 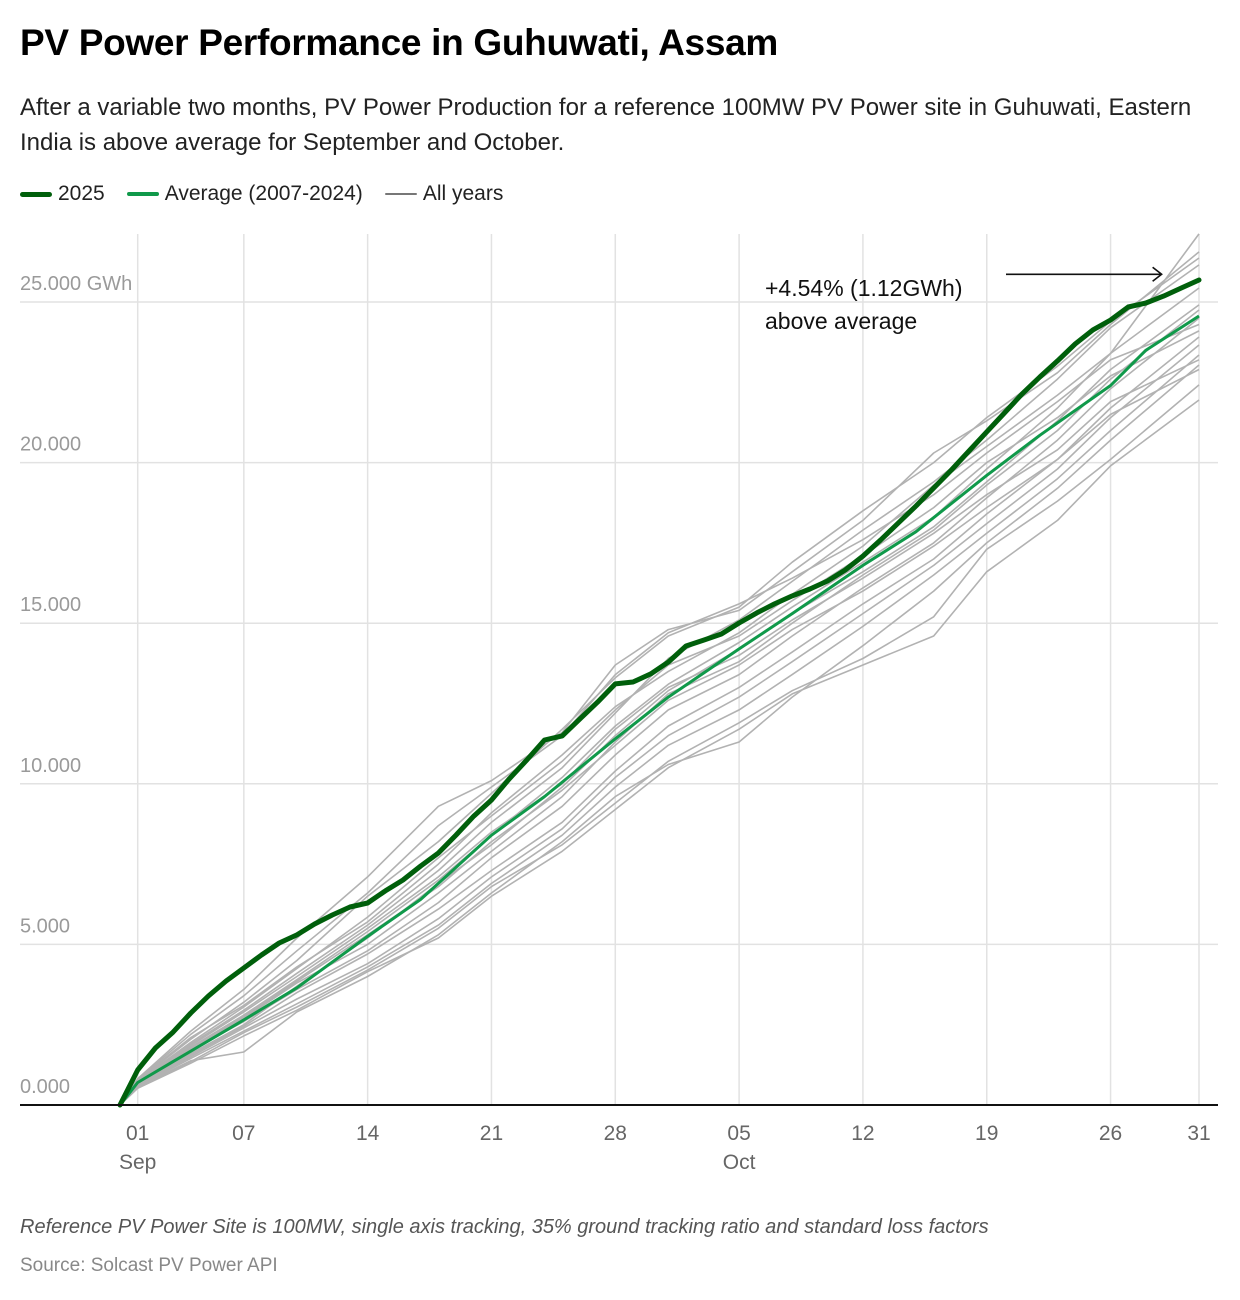 What do you see at coordinates (1110, 1133) in the screenshot?
I see `x-tick-label: 26` at bounding box center [1110, 1133].